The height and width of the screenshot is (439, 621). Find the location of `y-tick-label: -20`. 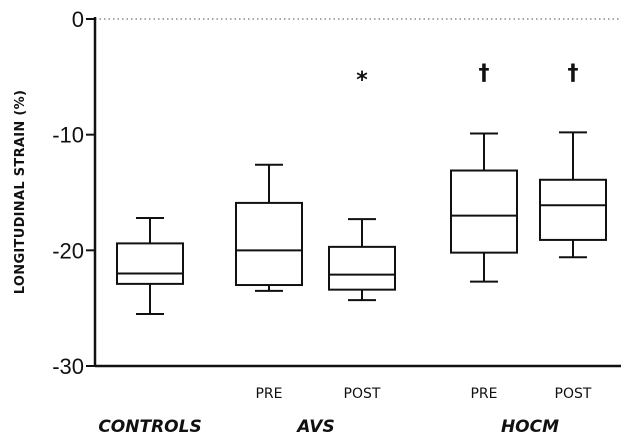

y-tick-label: -20 is located at coordinates (68, 250).